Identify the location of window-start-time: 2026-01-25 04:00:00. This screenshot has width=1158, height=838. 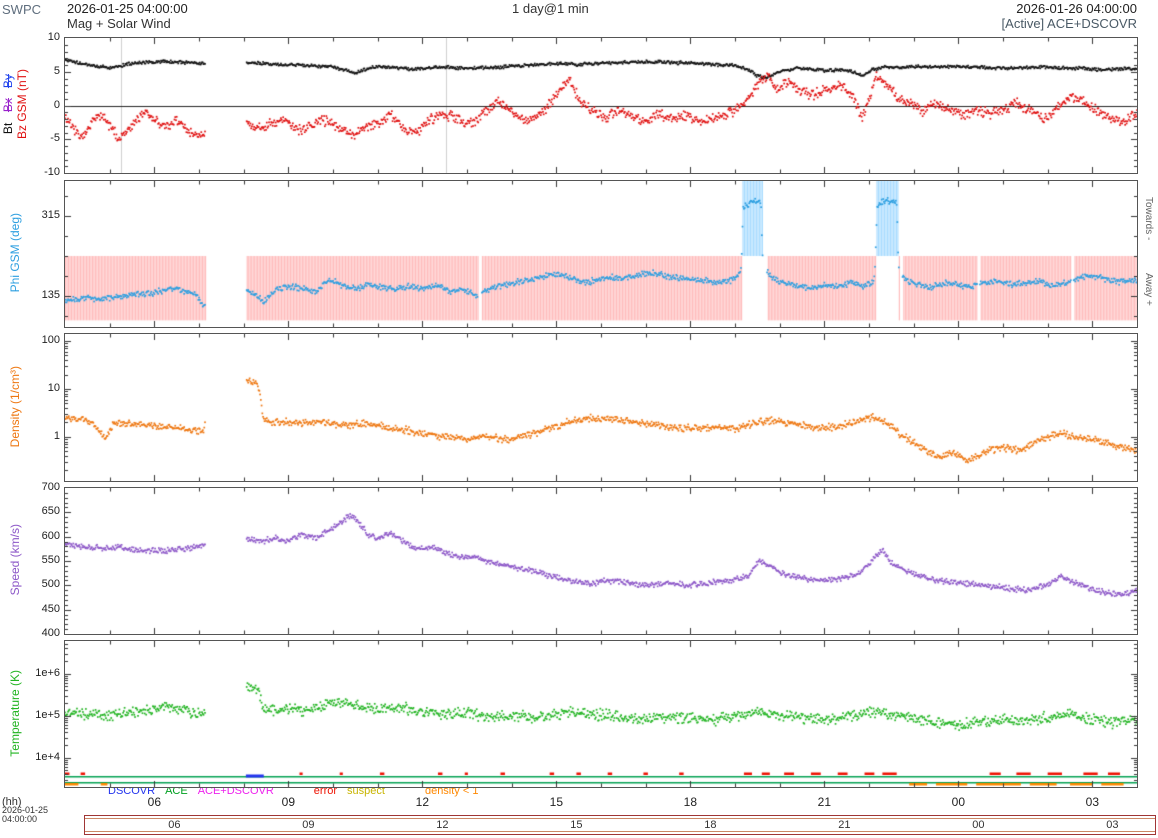
(127, 8).